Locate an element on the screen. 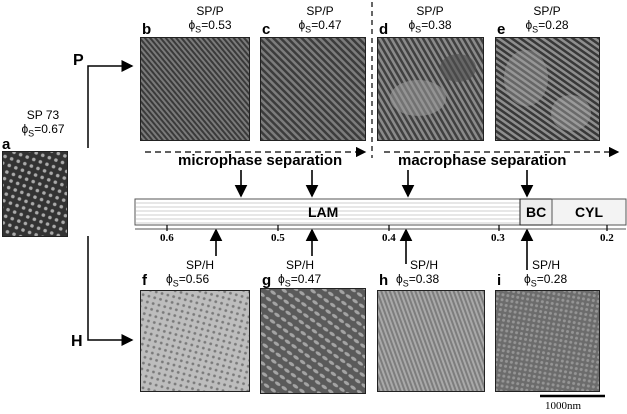 This screenshot has width=627, height=414. micrograph-i is located at coordinates (547, 341).